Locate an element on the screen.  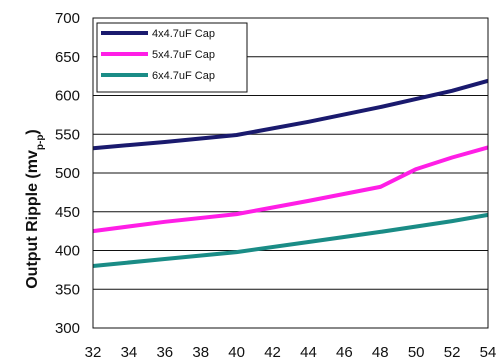
y-tick-label: 700 is located at coordinates (67, 18).